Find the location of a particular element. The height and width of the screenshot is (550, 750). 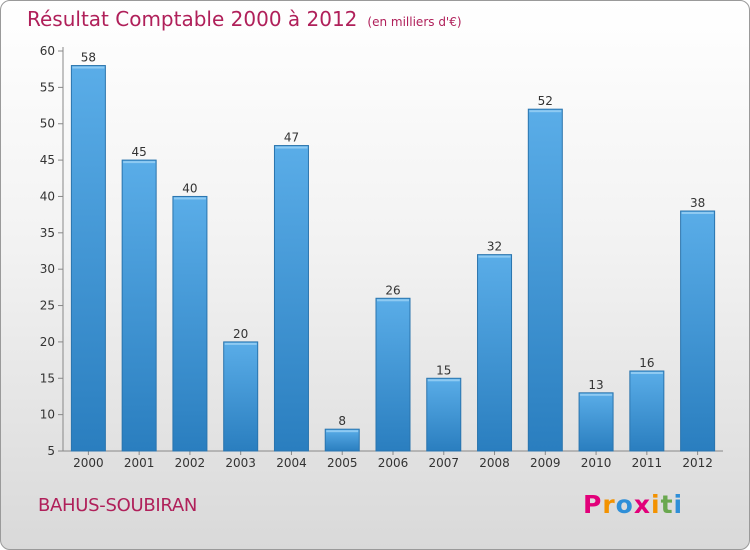

data-label: 38 is located at coordinates (697, 203).